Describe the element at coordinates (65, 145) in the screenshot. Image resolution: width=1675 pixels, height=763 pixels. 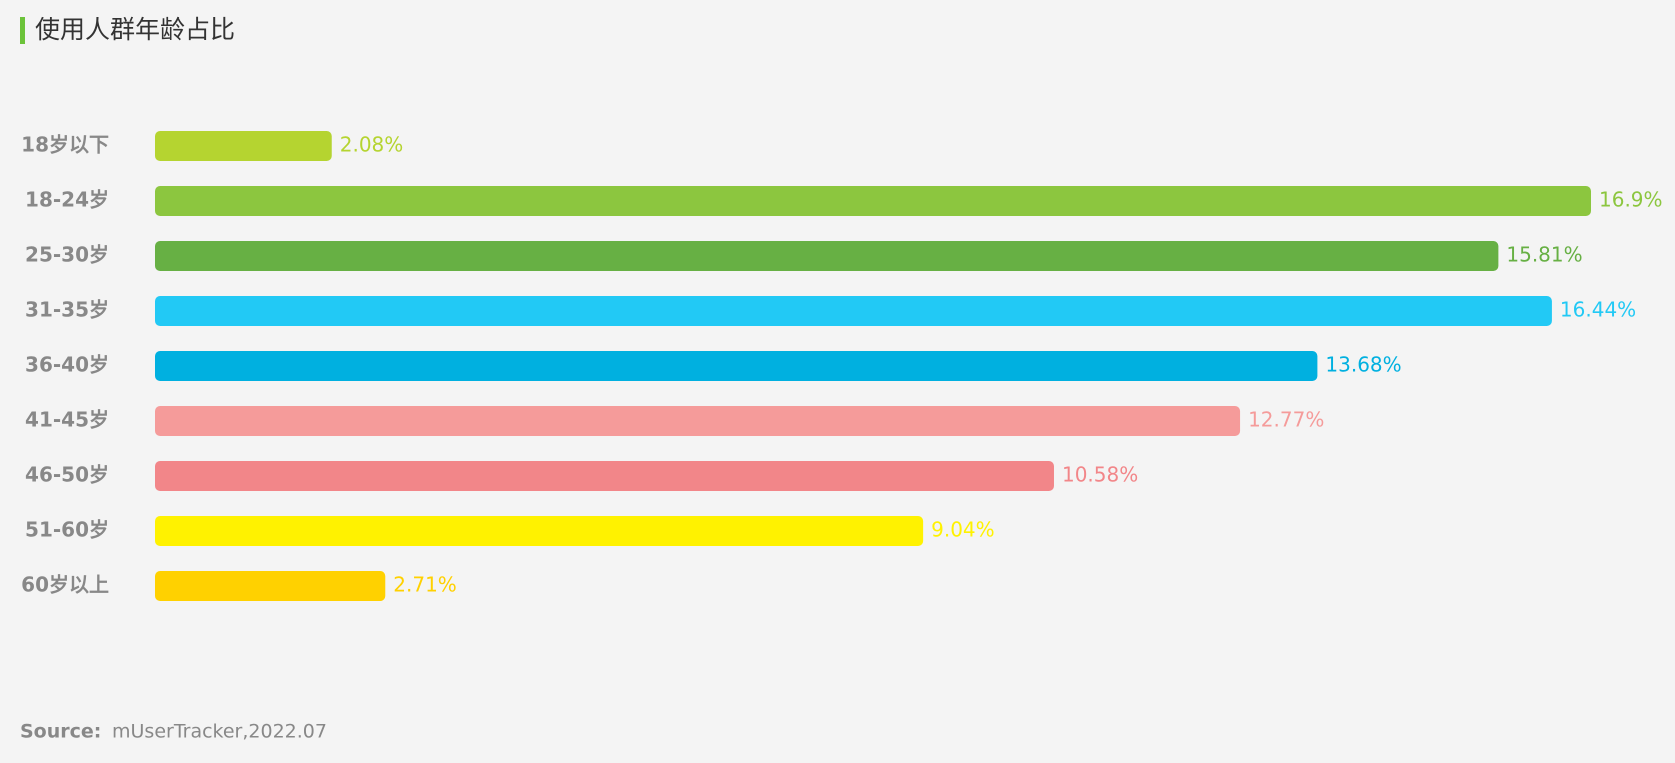
I see `category-label: 18岁以下` at that location.